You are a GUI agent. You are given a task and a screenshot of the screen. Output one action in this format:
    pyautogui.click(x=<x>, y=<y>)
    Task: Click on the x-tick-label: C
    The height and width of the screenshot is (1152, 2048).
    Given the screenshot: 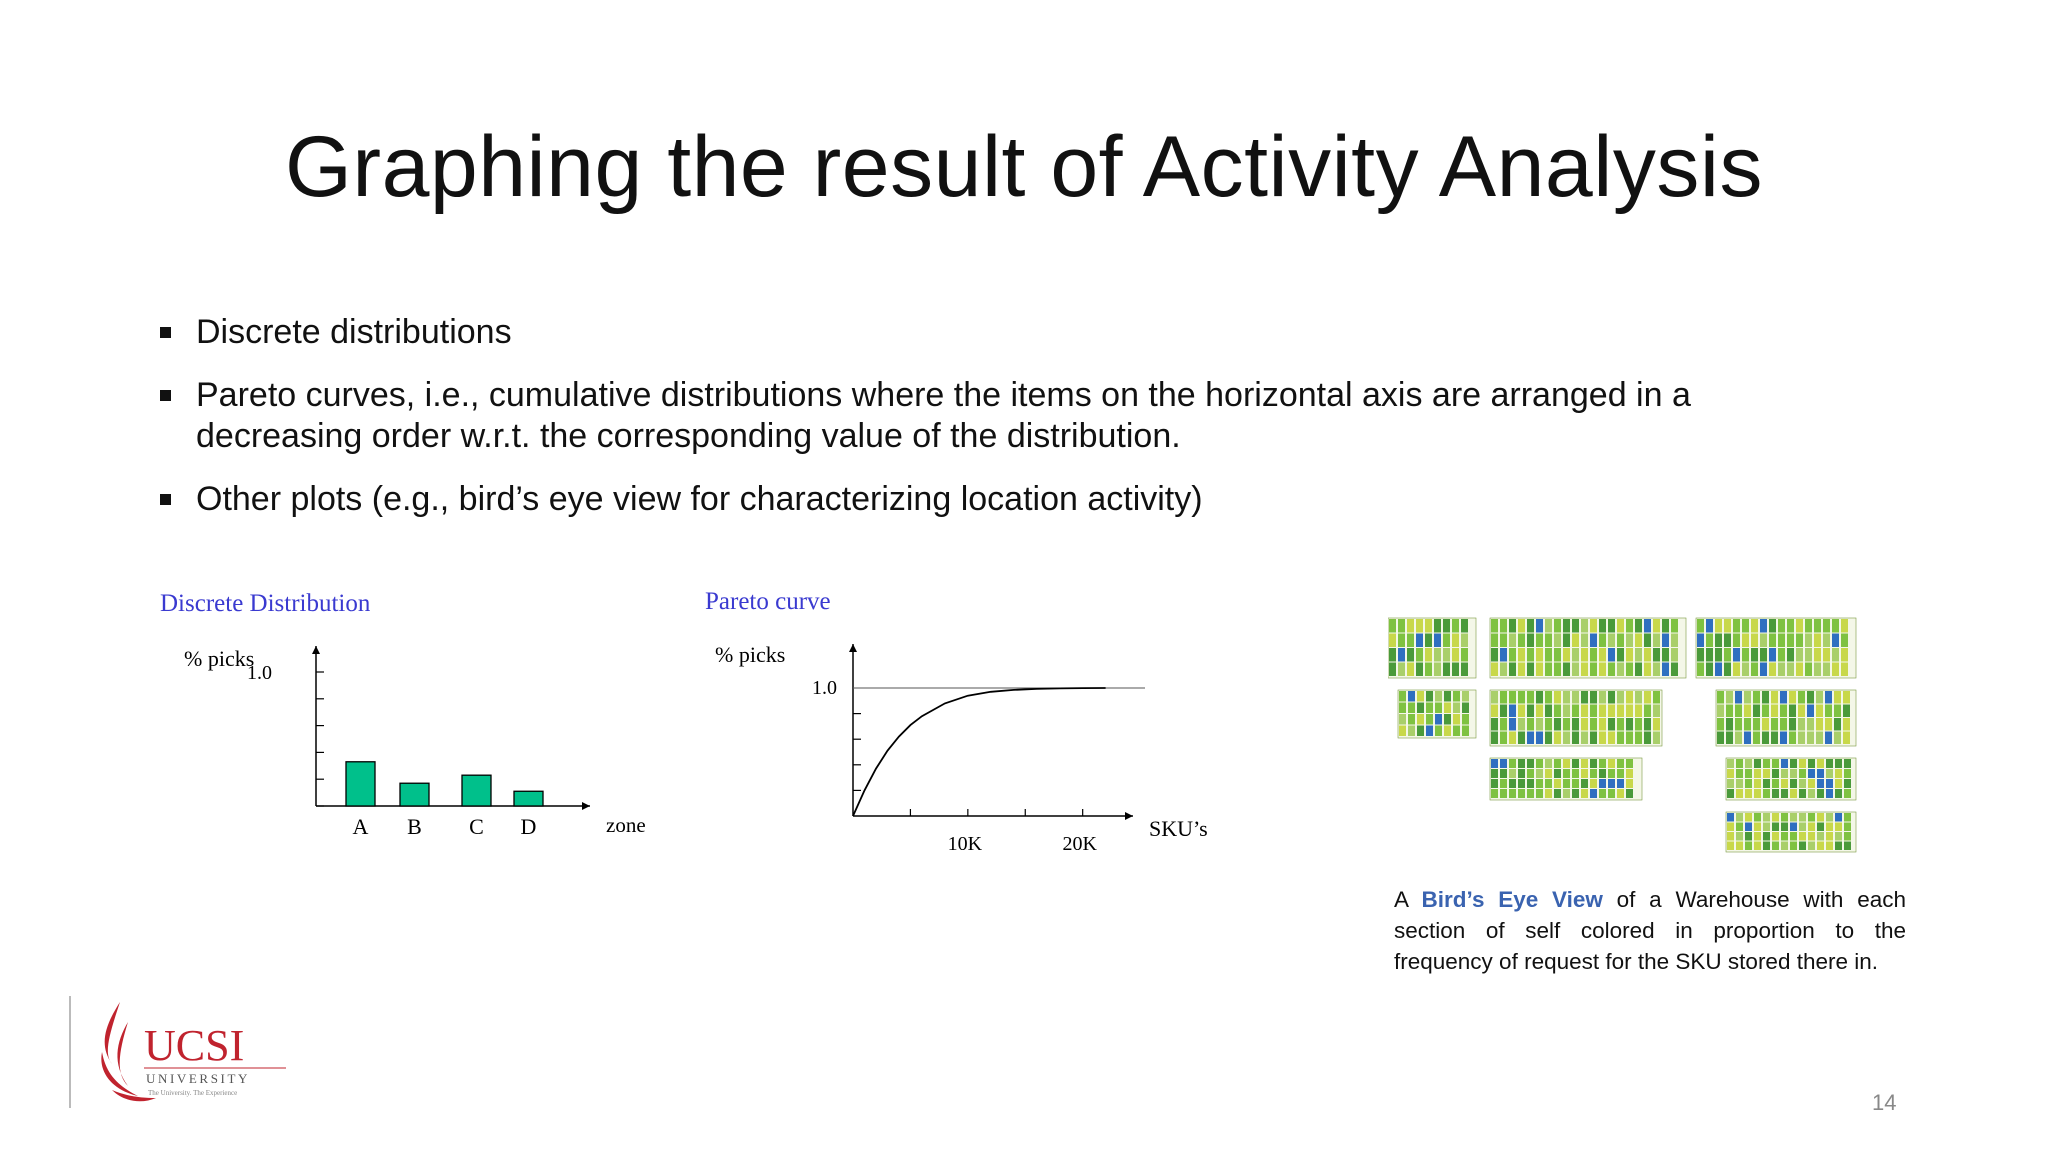 What is the action you would take?
    pyautogui.click(x=476, y=826)
    